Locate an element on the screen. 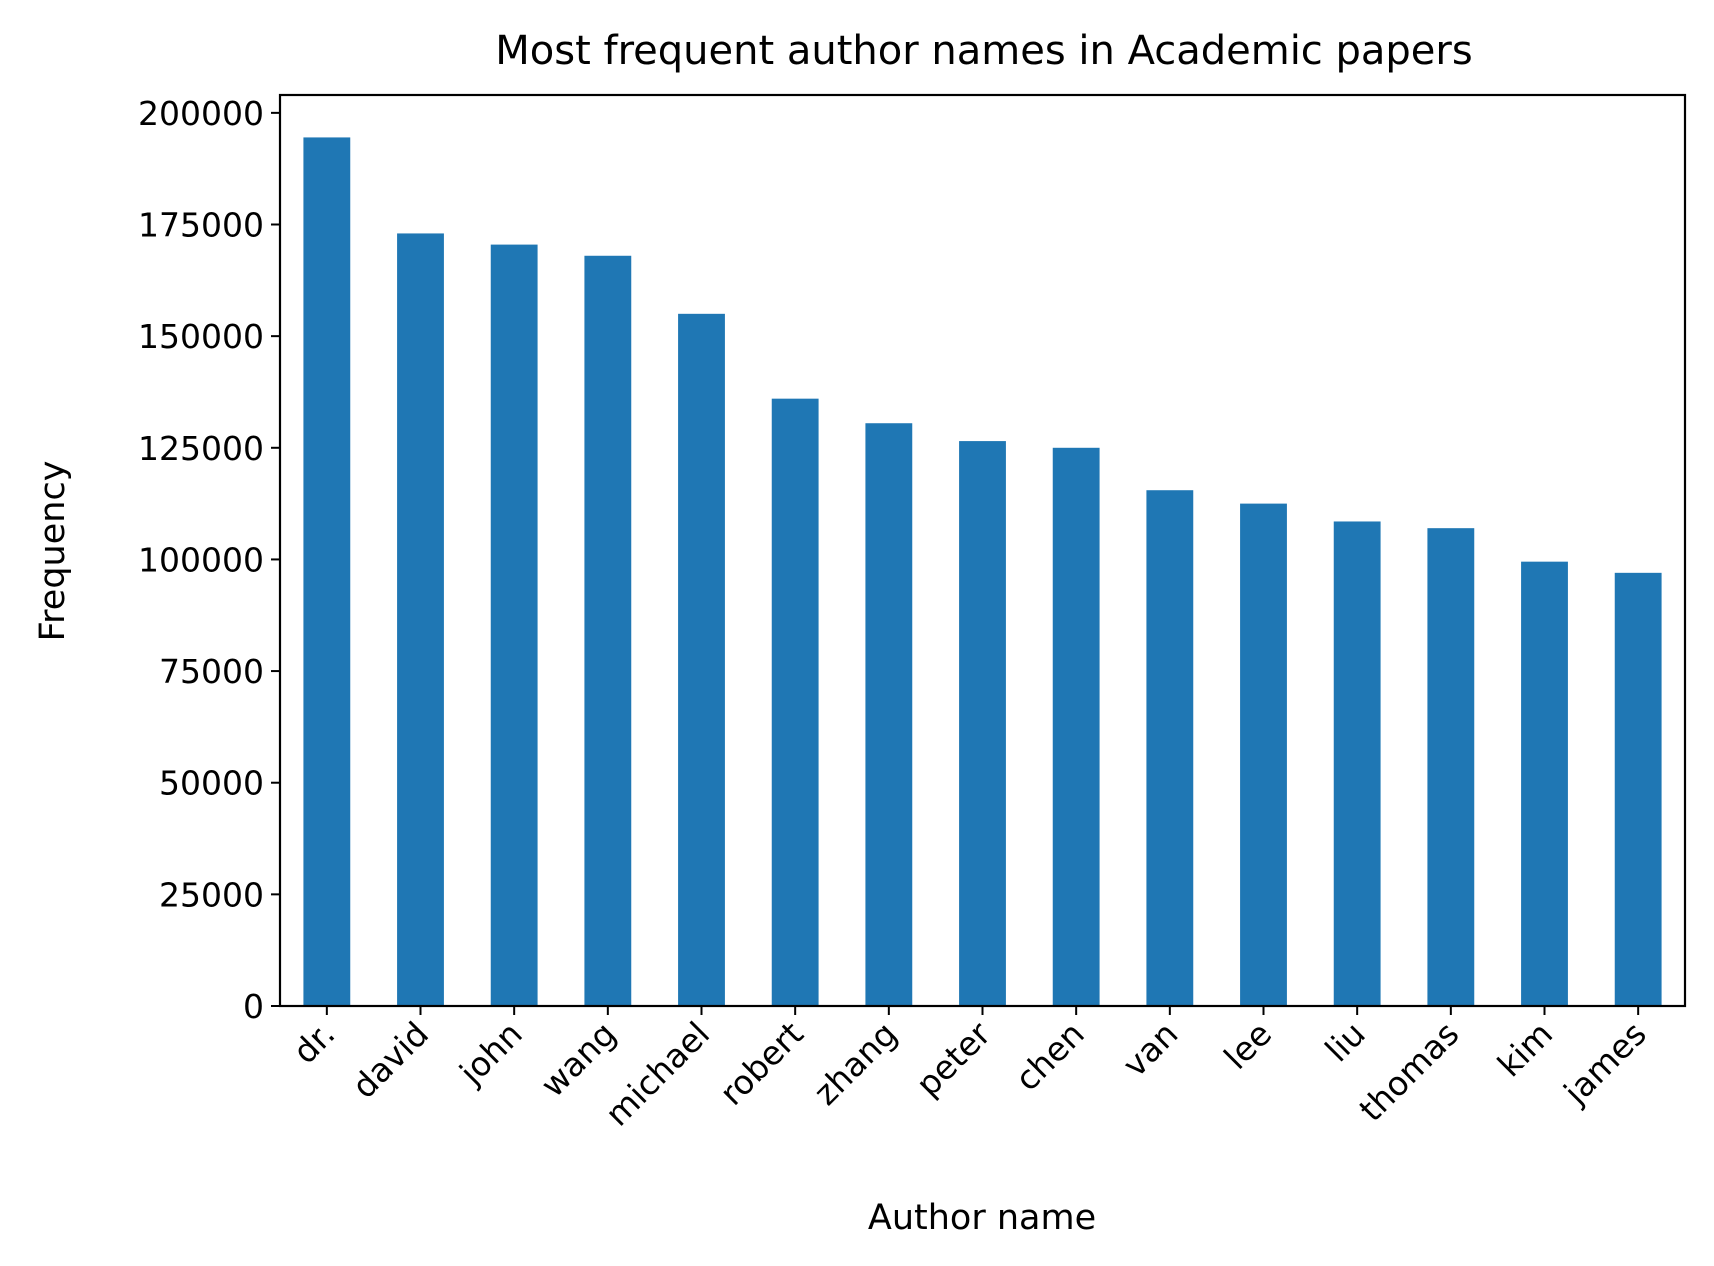 This screenshot has height=1266, width=1714. y-tick-label: 75000 is located at coordinates (211, 671).